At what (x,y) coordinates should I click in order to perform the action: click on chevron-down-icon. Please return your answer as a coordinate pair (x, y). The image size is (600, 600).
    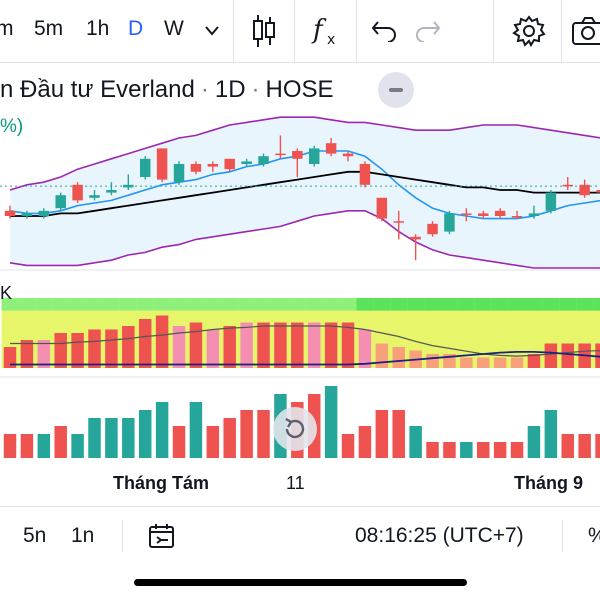
    Looking at the image, I should click on (212, 31).